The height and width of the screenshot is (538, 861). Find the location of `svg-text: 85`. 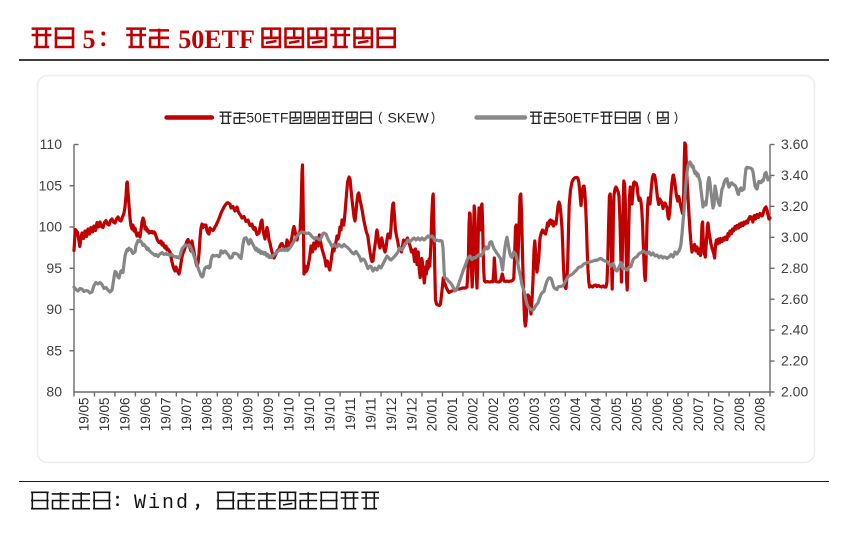

svg-text: 85 is located at coordinates (54, 350).